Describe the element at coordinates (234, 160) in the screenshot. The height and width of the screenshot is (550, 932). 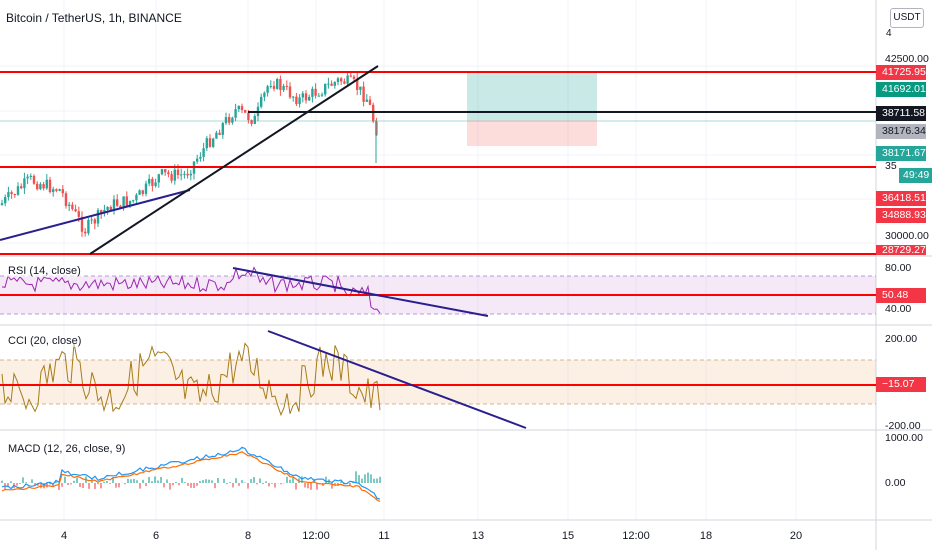
I see `trendline` at that location.